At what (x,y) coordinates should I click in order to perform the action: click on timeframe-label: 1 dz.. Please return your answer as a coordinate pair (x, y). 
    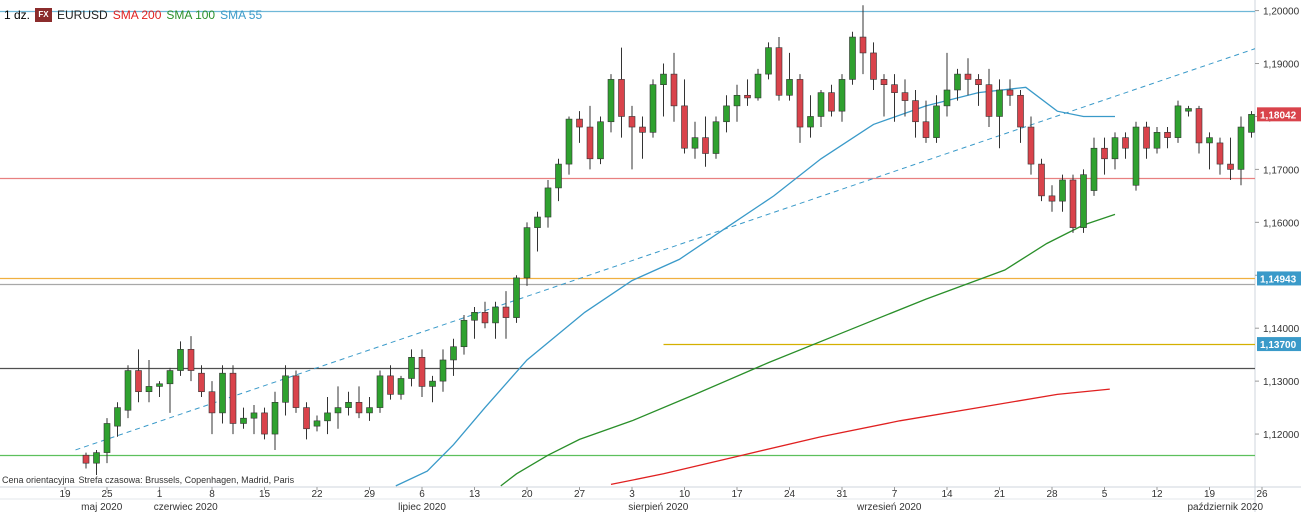
    Looking at the image, I should click on (17, 15).